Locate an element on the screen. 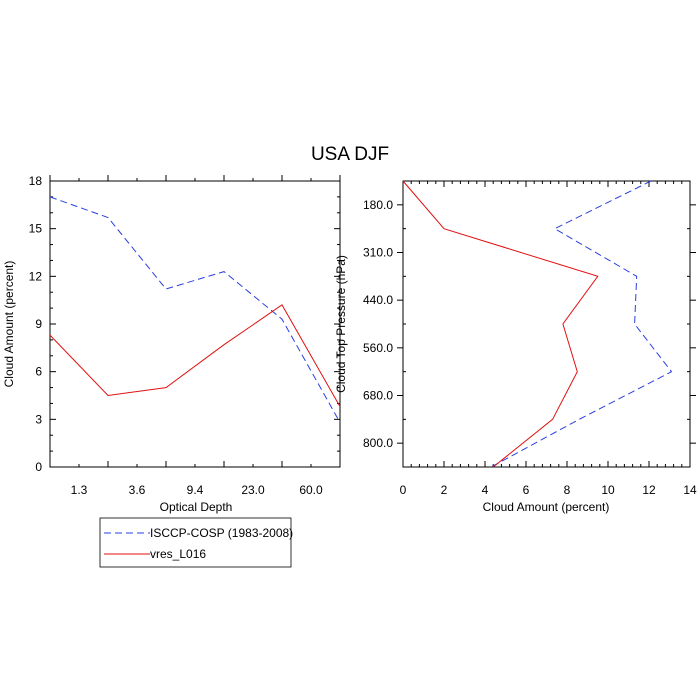 The image size is (700, 700). right-x-tick-label: 4 is located at coordinates (485, 490).